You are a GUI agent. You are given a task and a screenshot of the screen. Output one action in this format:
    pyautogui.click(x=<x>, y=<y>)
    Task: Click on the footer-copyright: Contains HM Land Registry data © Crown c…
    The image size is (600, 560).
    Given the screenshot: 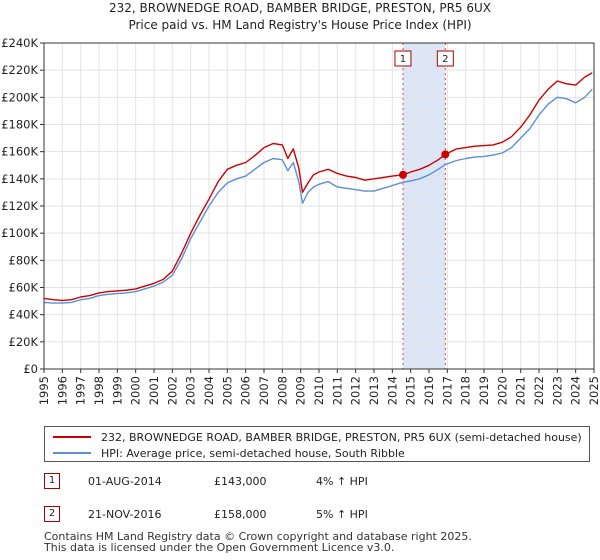 What is the action you would take?
    pyautogui.click(x=258, y=536)
    